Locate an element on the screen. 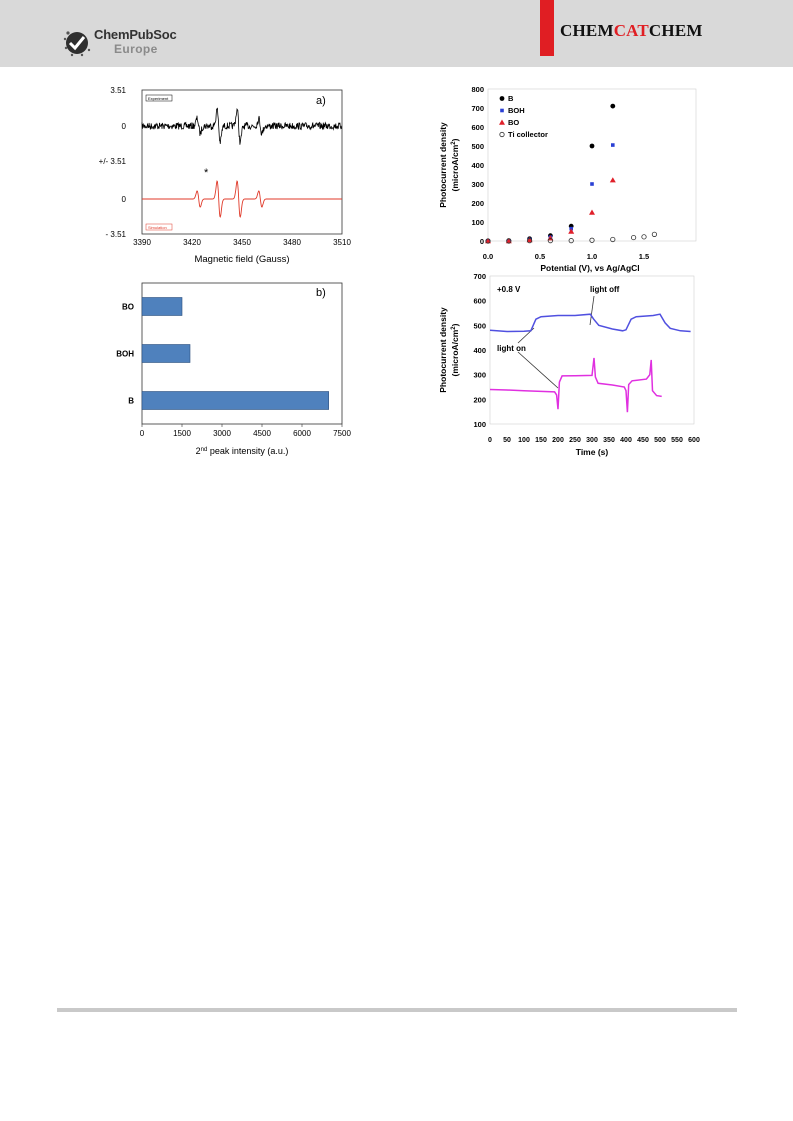 The width and height of the screenshot is (793, 1121). epr-panel-label: a) is located at coordinates (321, 101).